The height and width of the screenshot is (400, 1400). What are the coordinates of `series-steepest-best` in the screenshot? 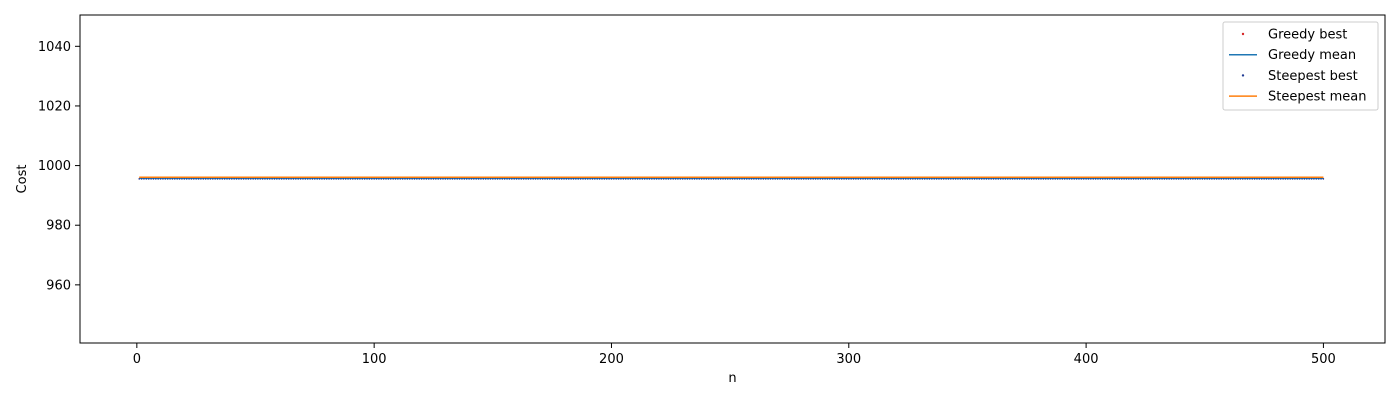 It's located at (731, 179).